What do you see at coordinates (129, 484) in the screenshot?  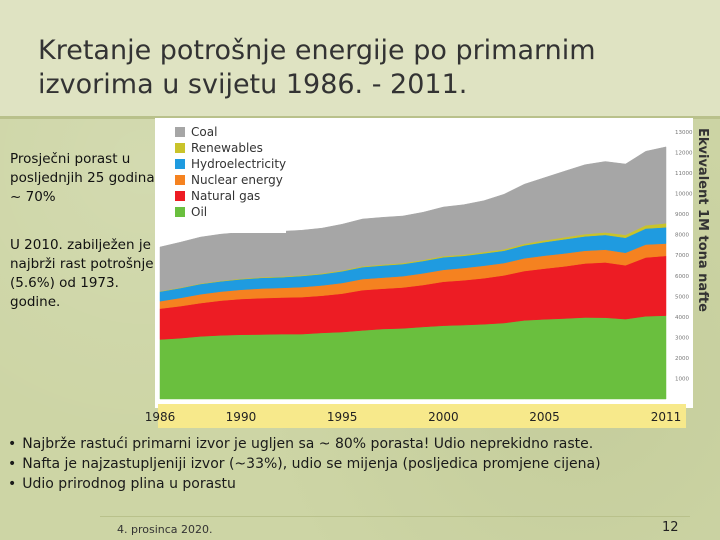 I see `bullet-text: Udio prirodnog plina u porastu` at bounding box center [129, 484].